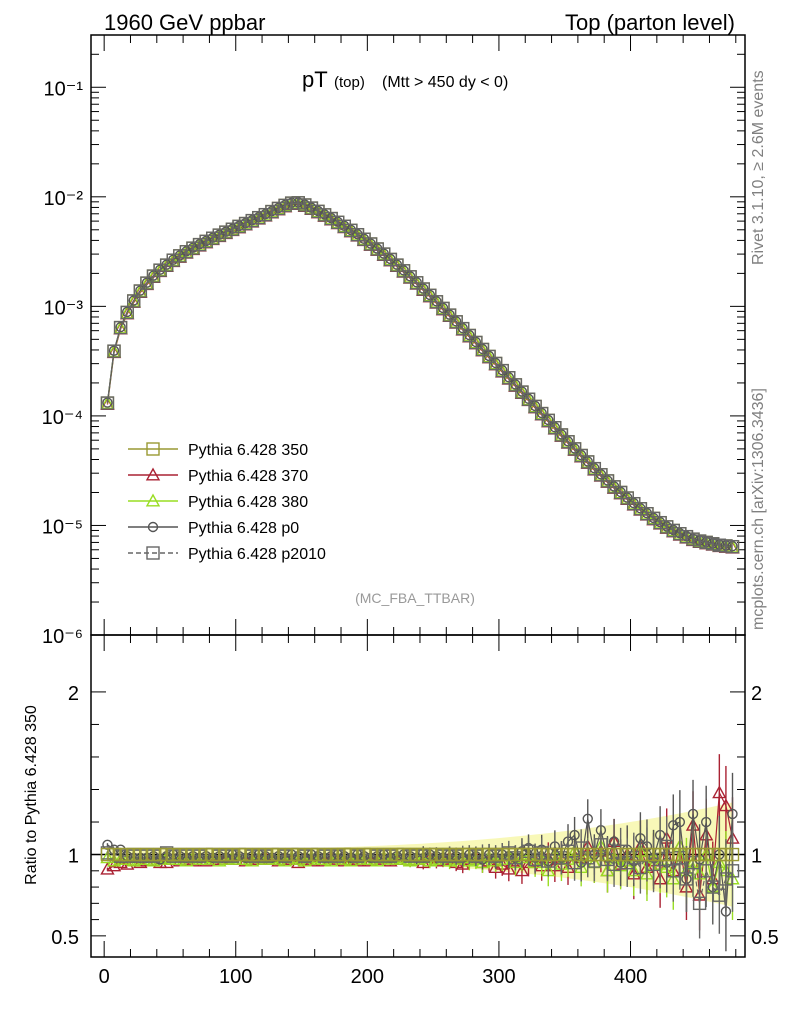 The width and height of the screenshot is (786, 1024). I want to click on x-tick-label: 0, so click(104, 977).